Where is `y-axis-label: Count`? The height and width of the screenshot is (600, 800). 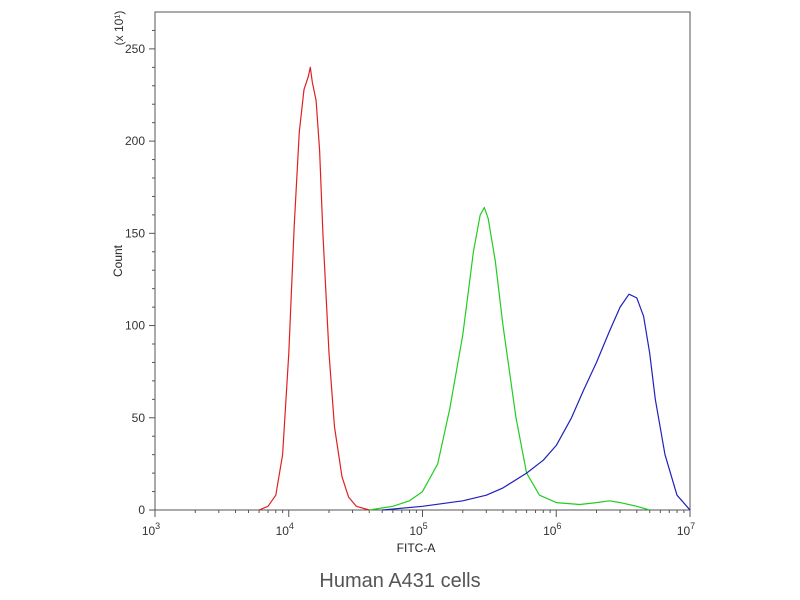 y-axis-label: Count is located at coordinates (118, 260).